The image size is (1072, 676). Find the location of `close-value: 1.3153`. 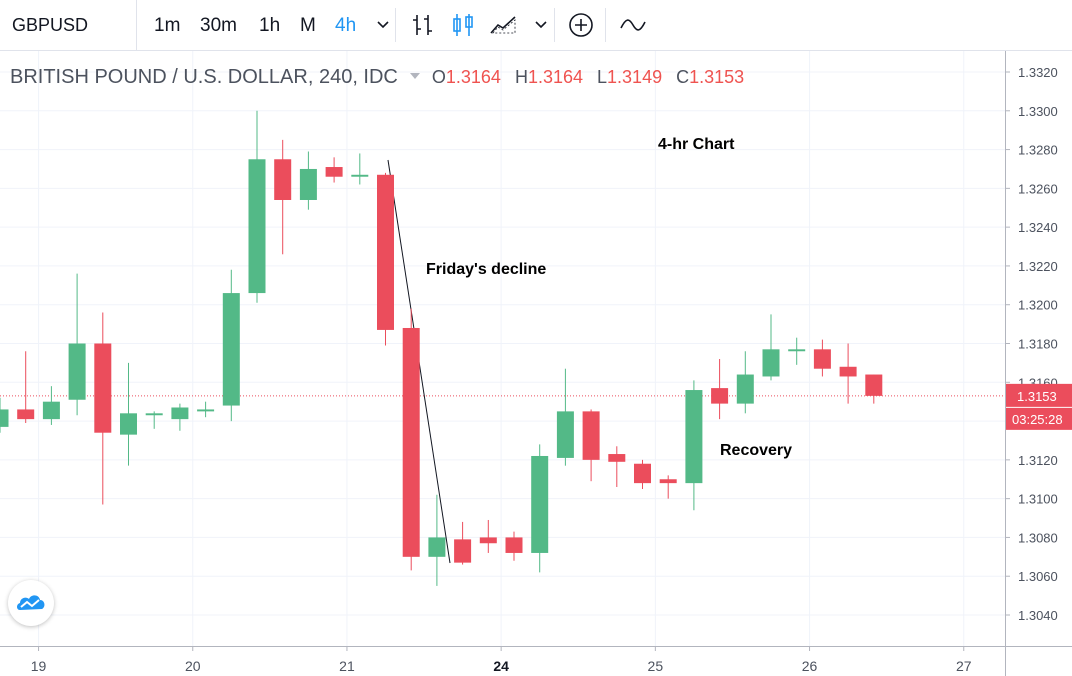

close-value: 1.3153 is located at coordinates (717, 77).